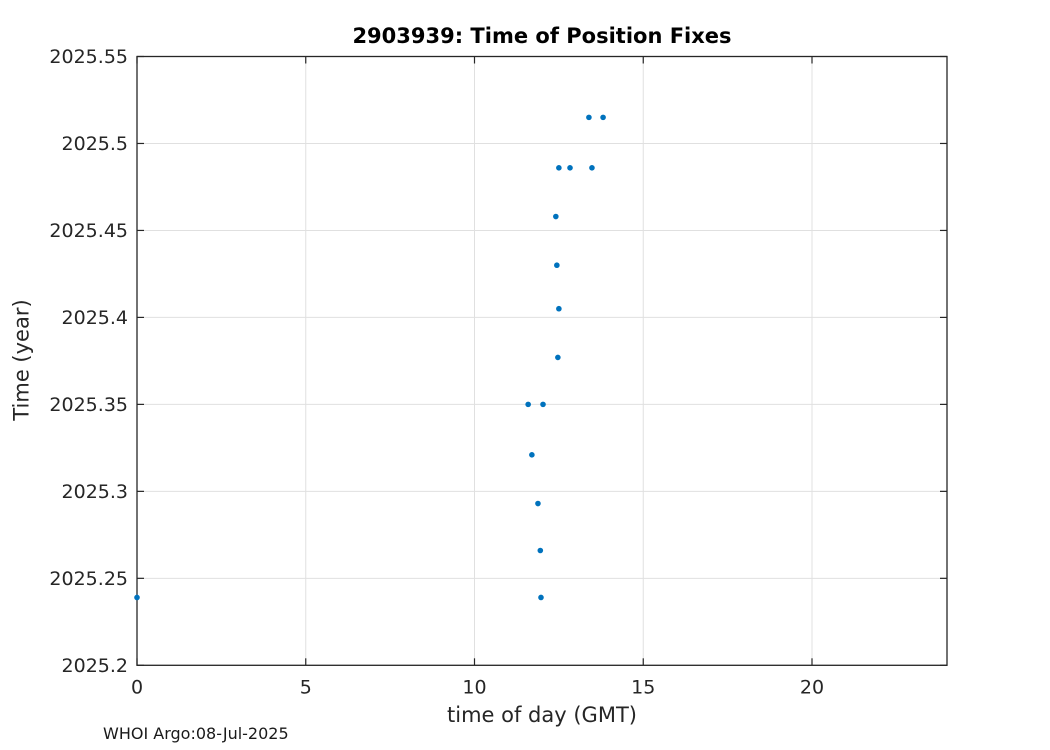 Image resolution: width=1050 pixels, height=750 pixels. What do you see at coordinates (88, 231) in the screenshot?
I see `y-tick-label: 2025.45` at bounding box center [88, 231].